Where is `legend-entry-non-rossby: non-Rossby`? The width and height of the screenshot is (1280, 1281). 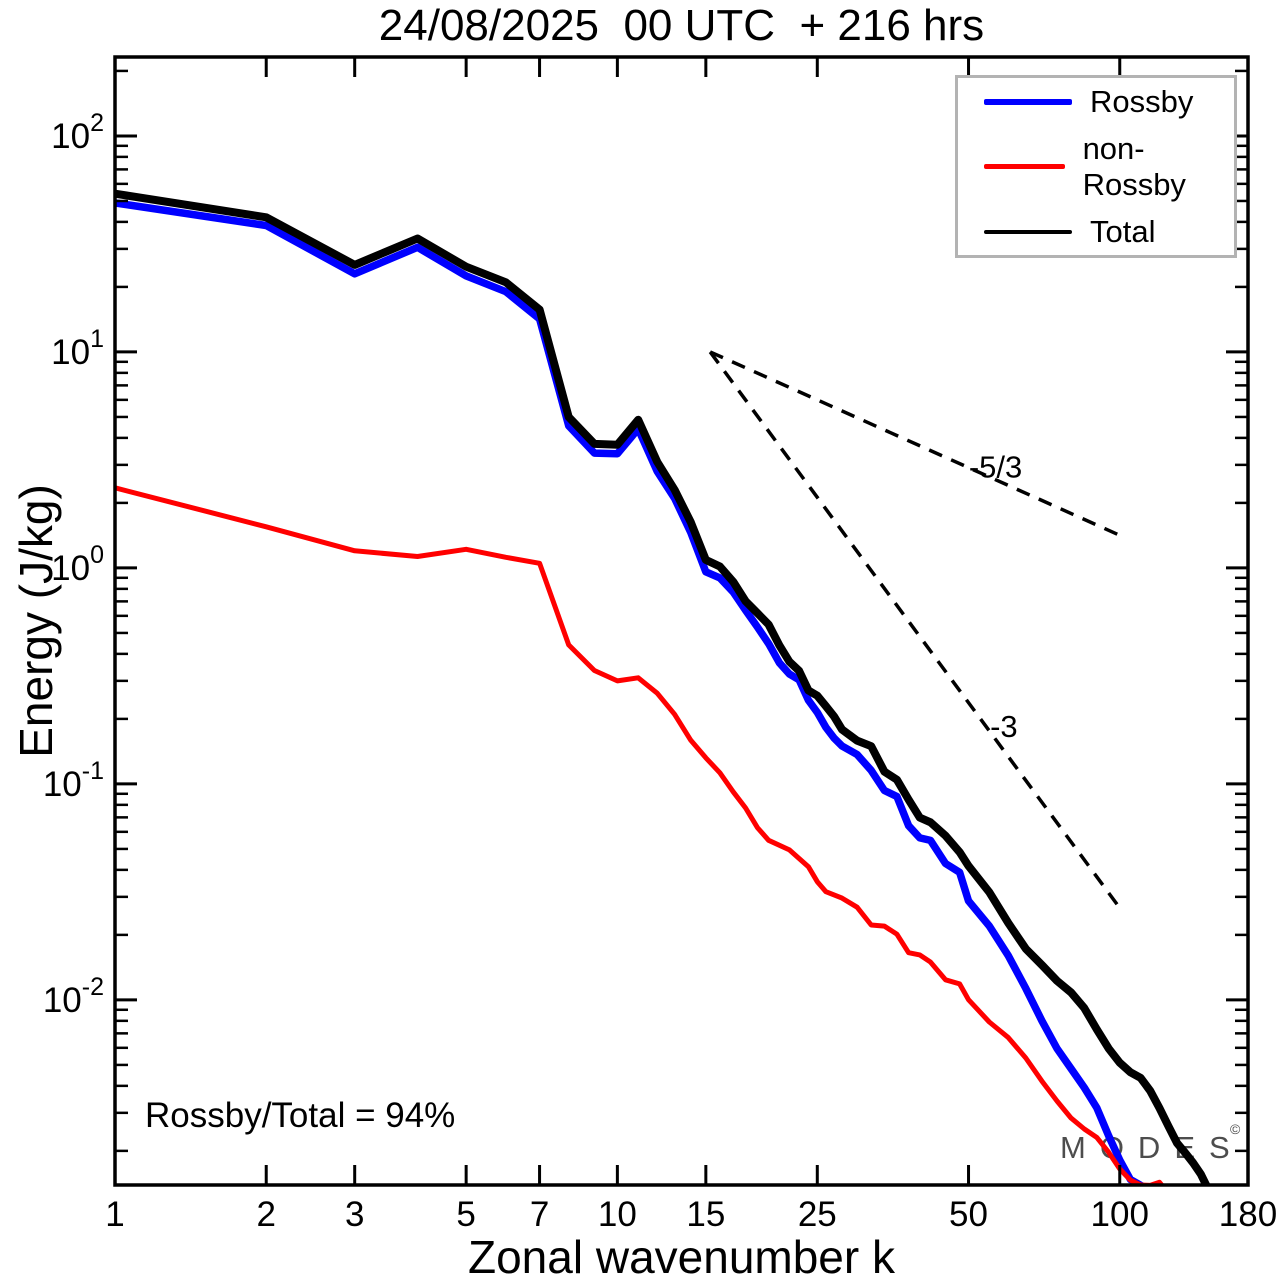 legend-entry-non-rossby: non-Rossby is located at coordinates (1096, 167).